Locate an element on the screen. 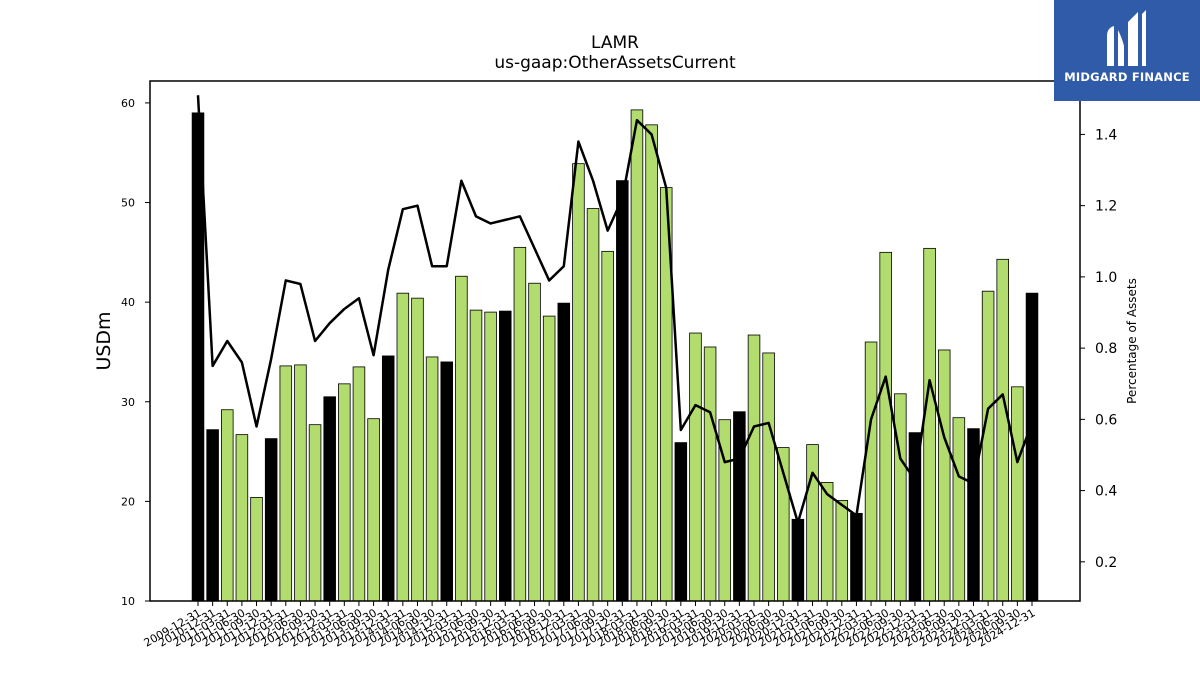 This screenshot has height=675, width=1200. y2-tick-label: 0.2 is located at coordinates (1106, 563).